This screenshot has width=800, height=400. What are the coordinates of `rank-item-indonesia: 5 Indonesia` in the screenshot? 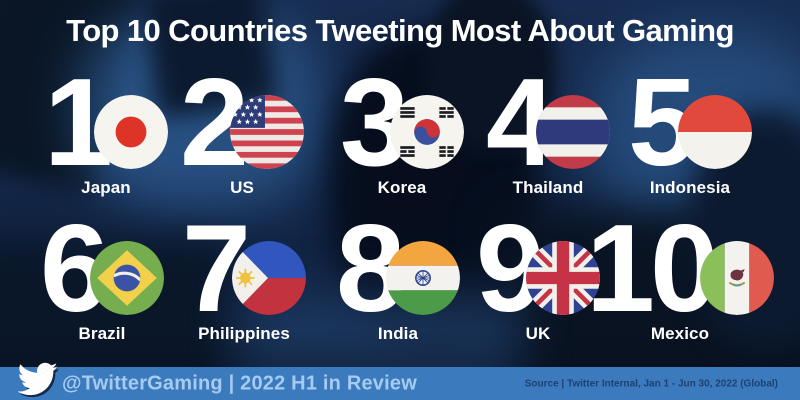 It's located at (690, 129).